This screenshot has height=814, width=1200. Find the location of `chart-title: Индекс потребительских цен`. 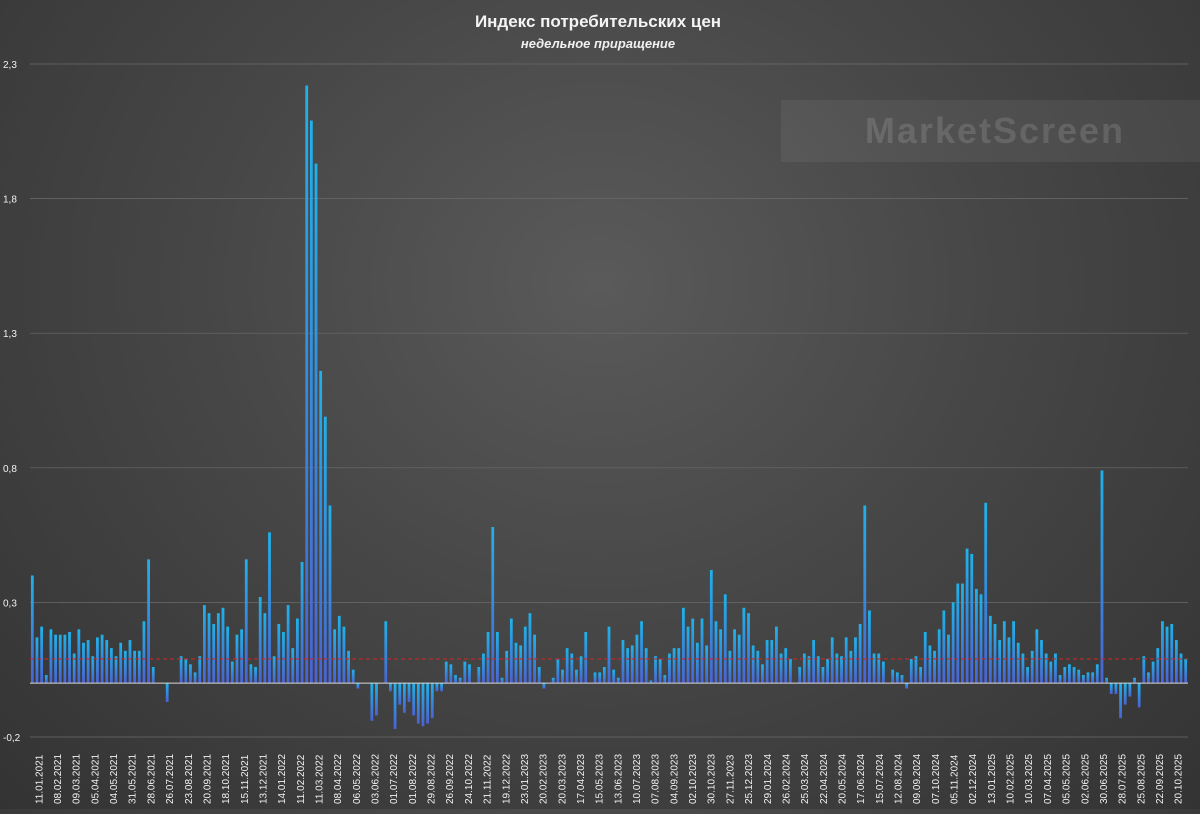

chart-title: Индекс потребительских цен is located at coordinates (598, 21).